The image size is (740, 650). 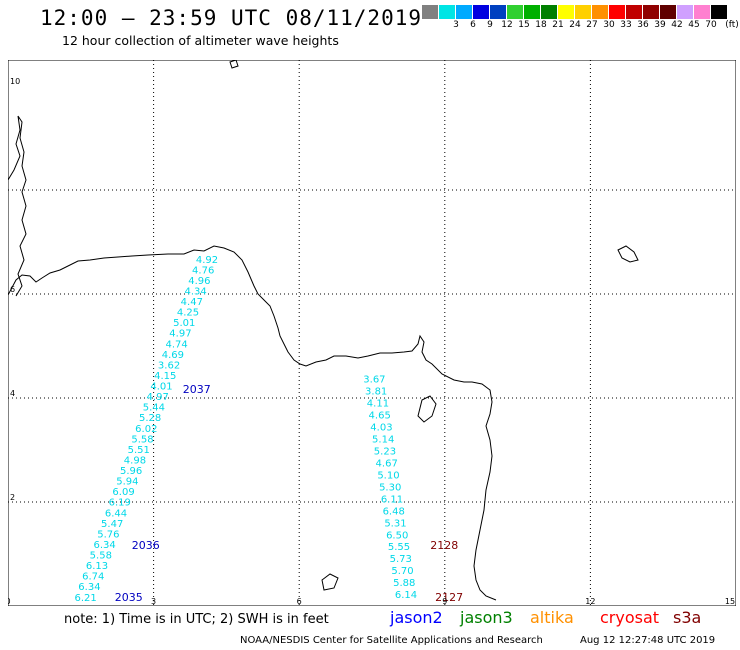 What do you see at coordinates (116, 513) in the screenshot?
I see `wave-height-value: 6.44` at bounding box center [116, 513].